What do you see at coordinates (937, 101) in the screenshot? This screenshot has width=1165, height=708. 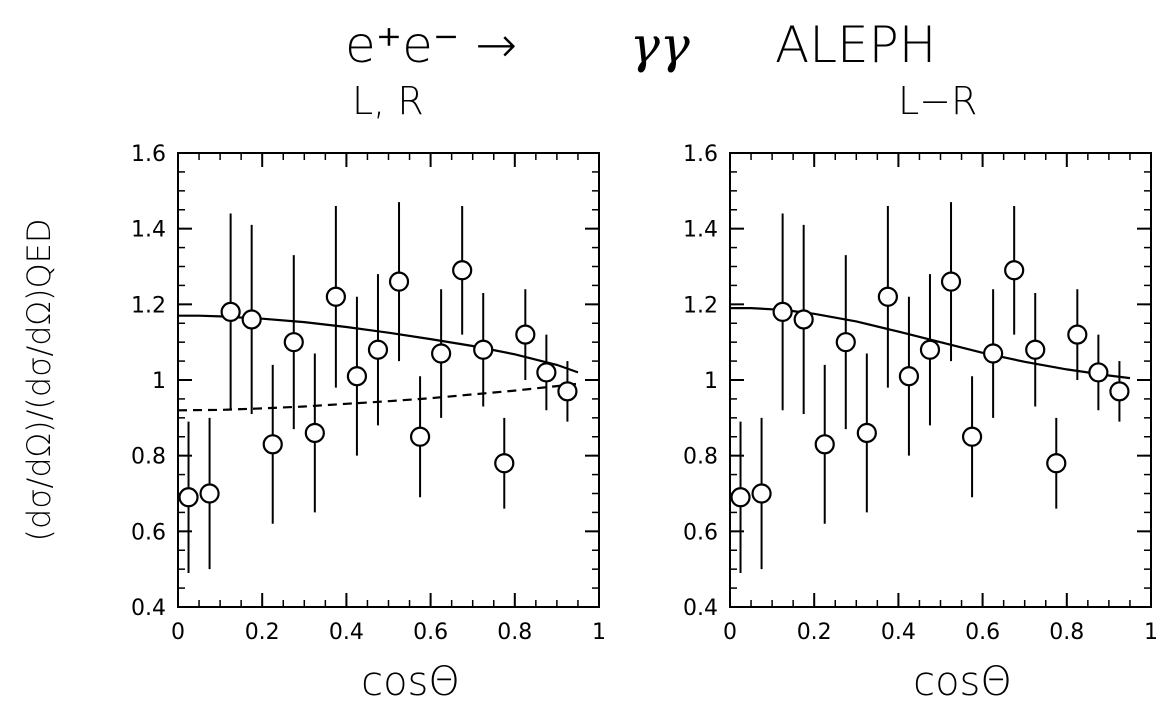 I see `panel-label-right: L−R` at bounding box center [937, 101].